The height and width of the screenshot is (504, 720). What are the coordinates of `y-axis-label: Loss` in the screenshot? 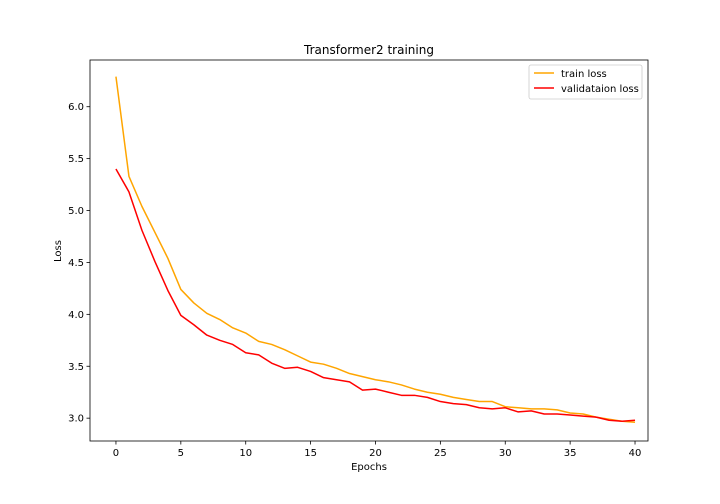 It's located at (58, 251).